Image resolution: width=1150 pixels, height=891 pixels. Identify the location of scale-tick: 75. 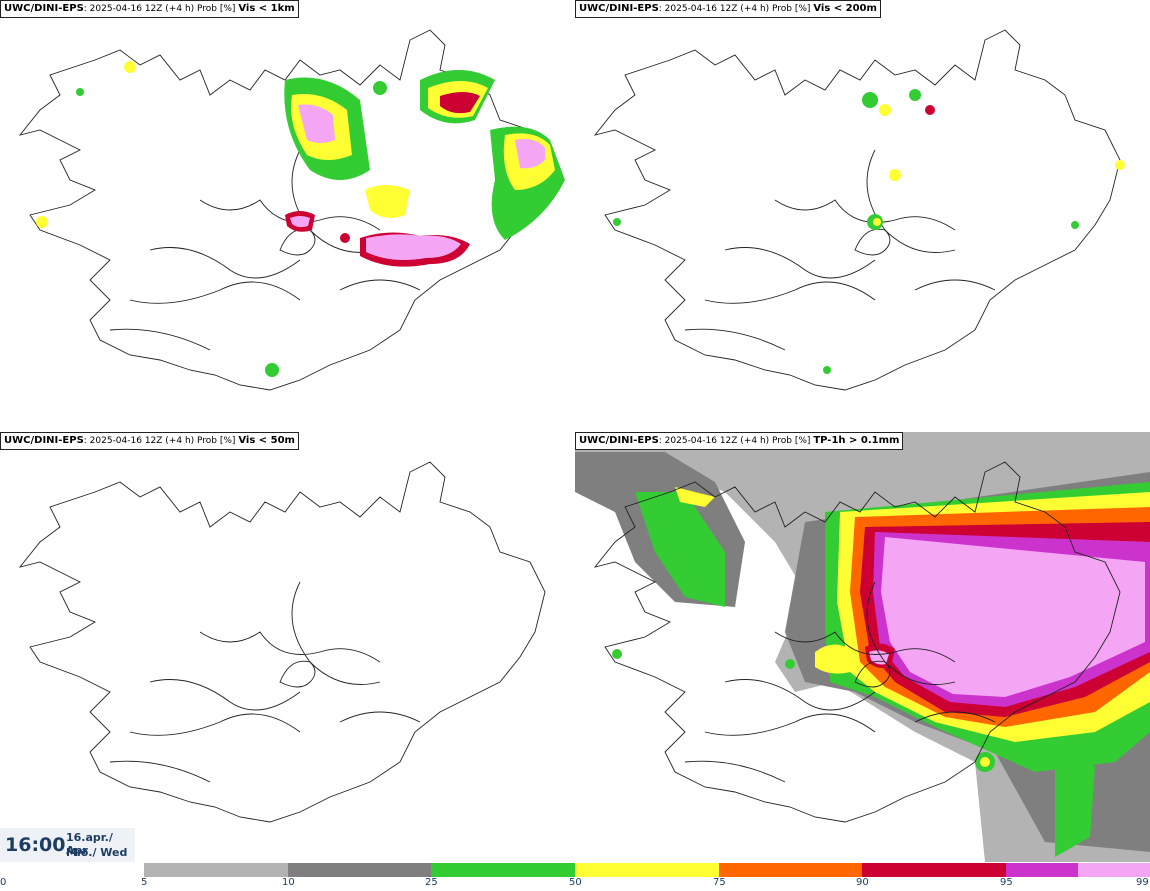
(719, 882).